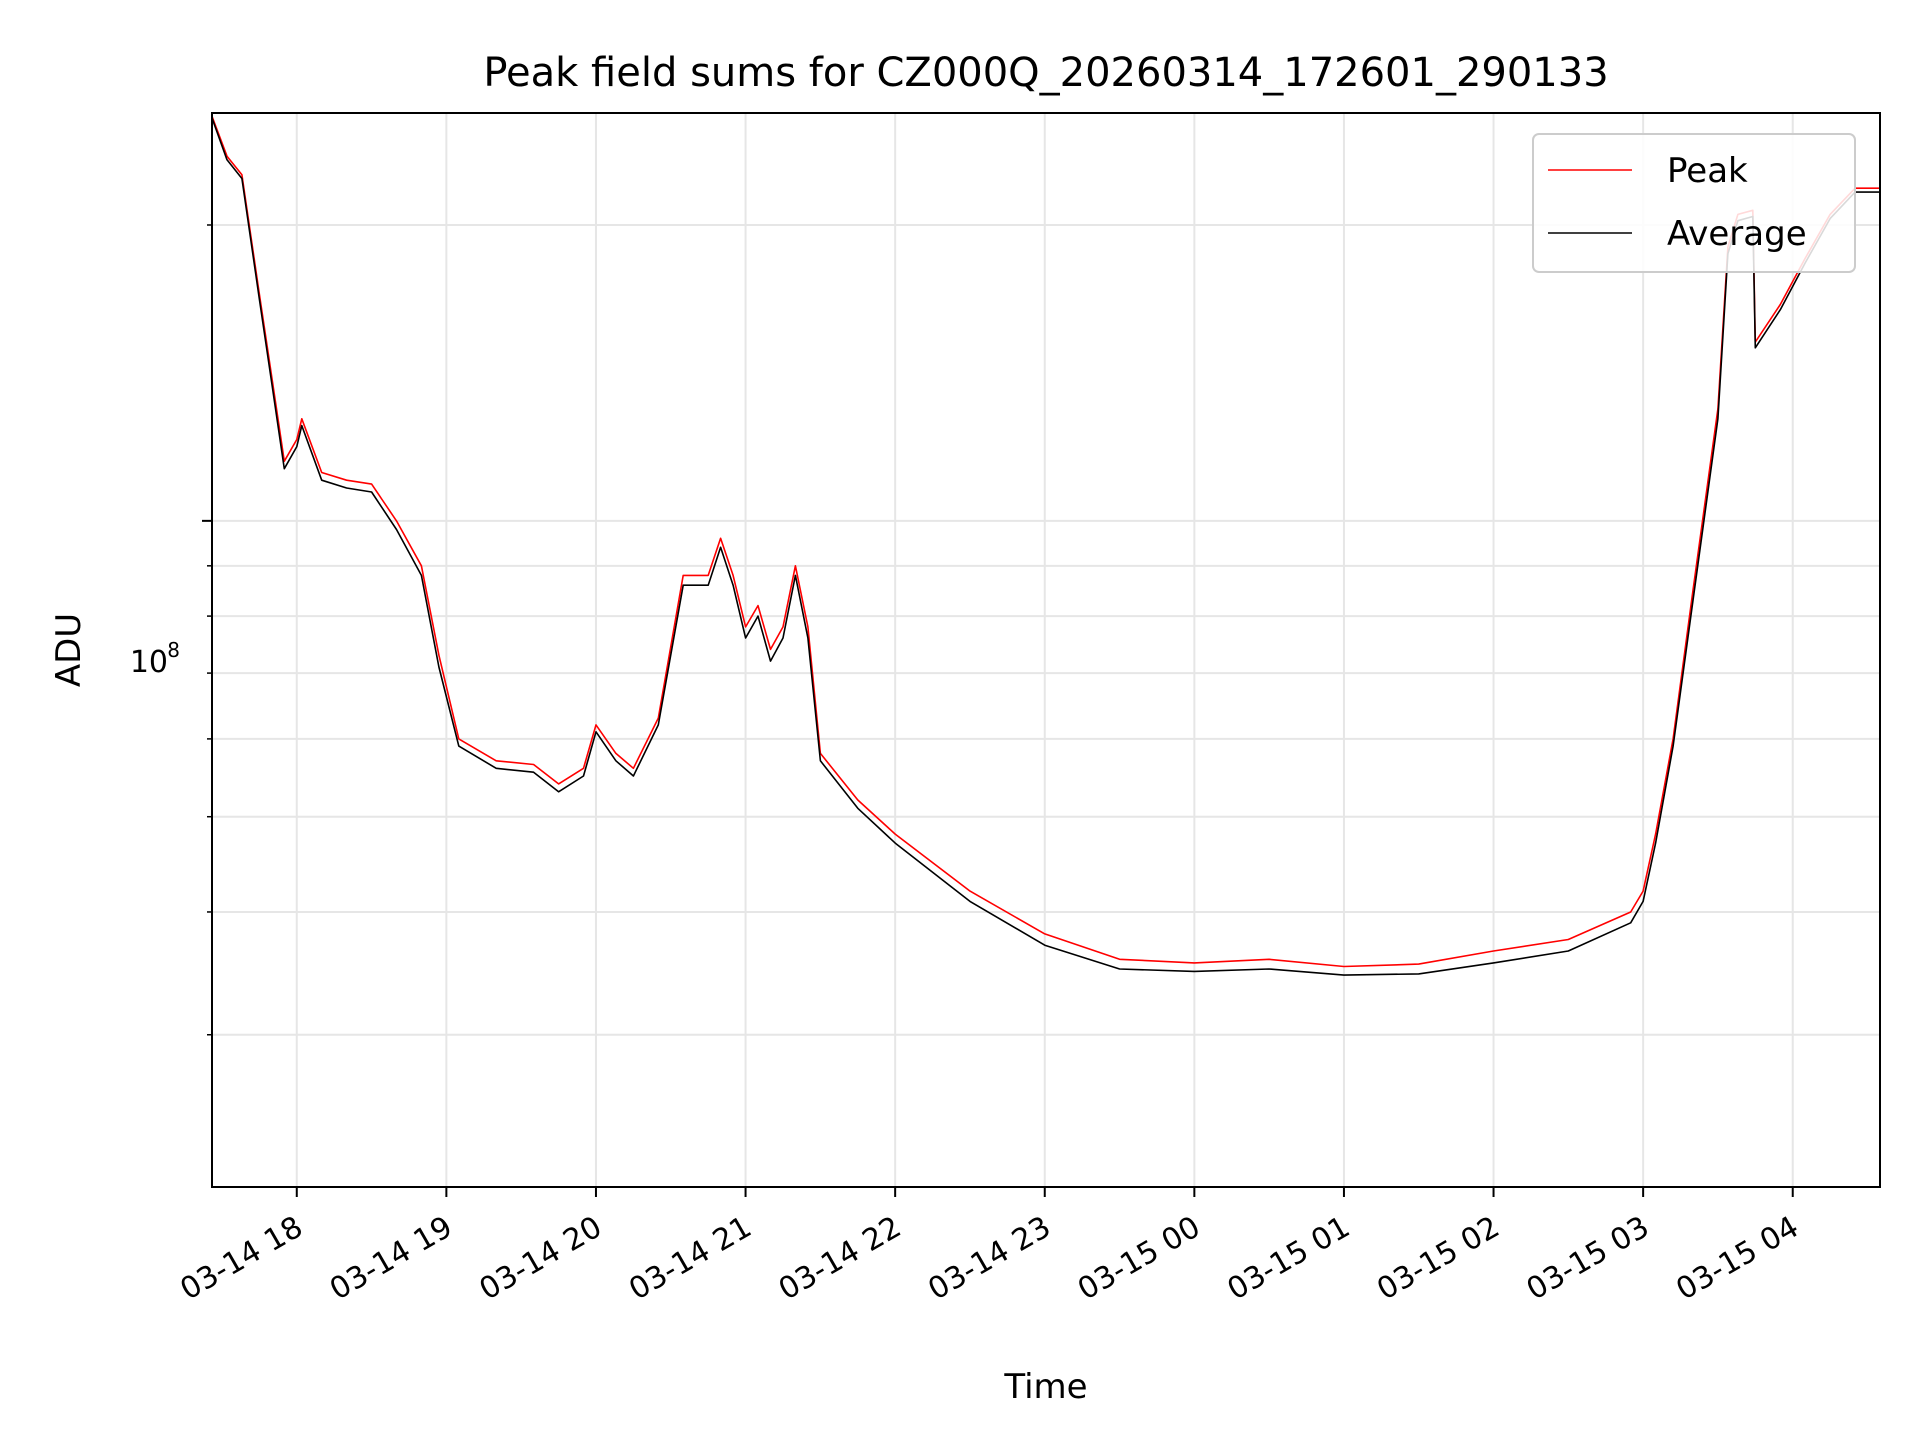 This screenshot has height=1440, width=1920. Describe the element at coordinates (149, 662) in the screenshot. I see `y-tick-base: 10` at that location.